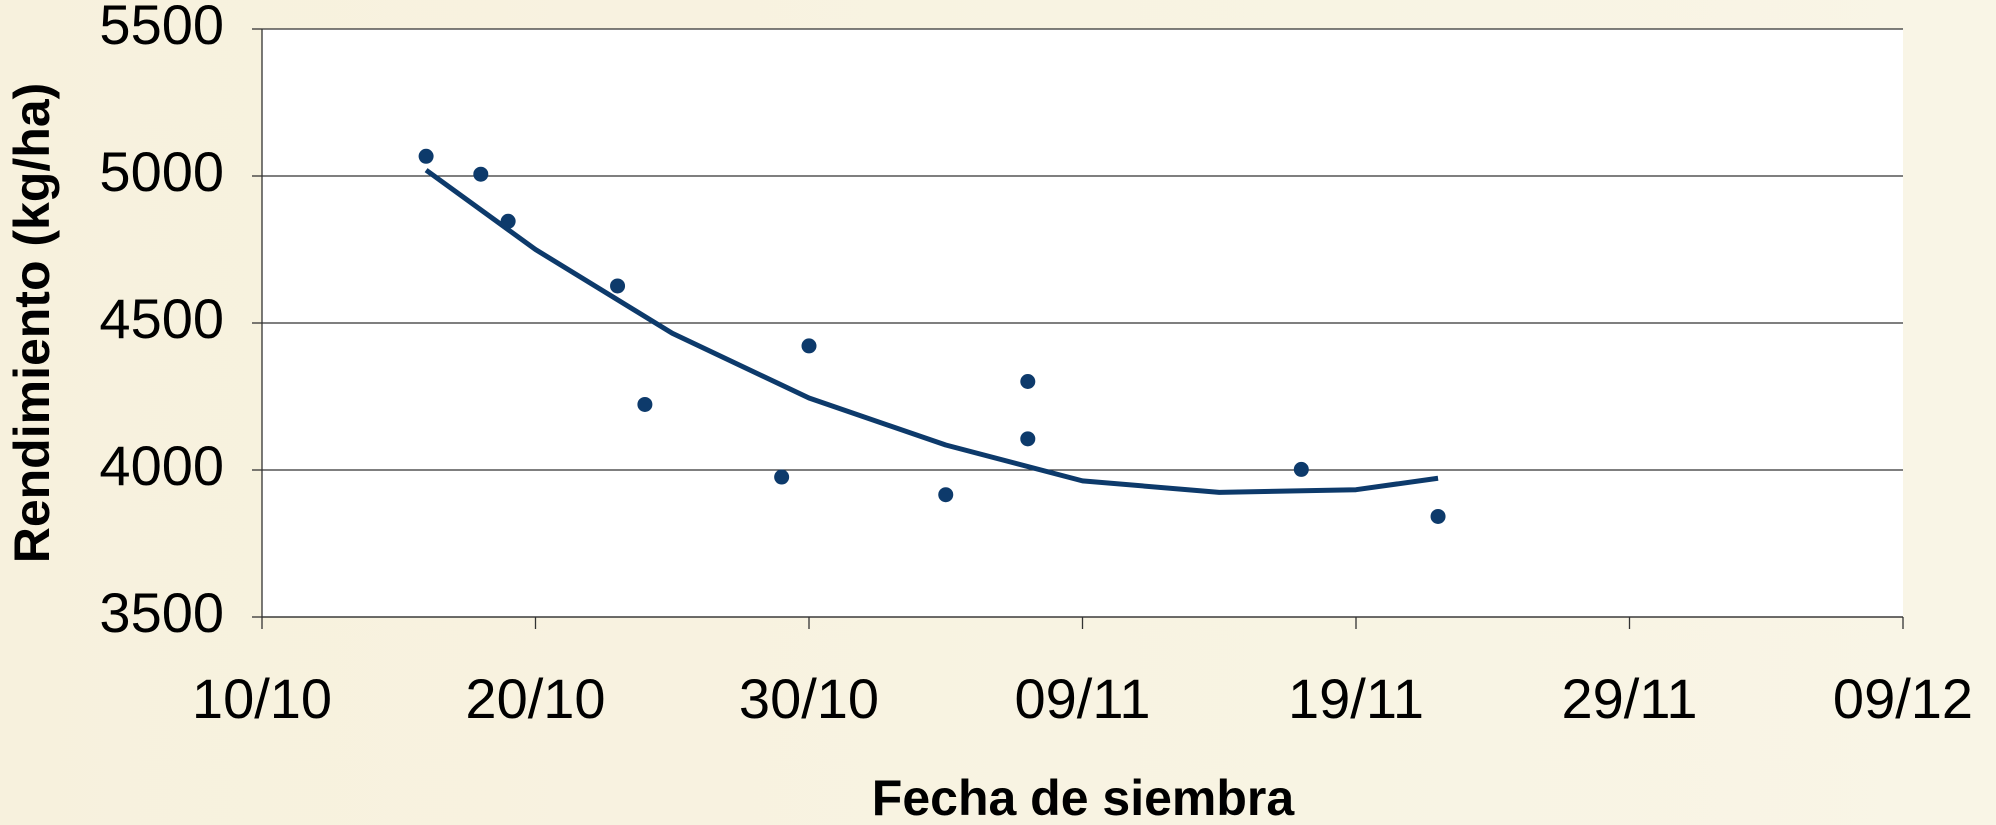 Image resolution: width=1996 pixels, height=825 pixels. Describe the element at coordinates (161, 28) in the screenshot. I see `y-tick-label: 5500` at that location.